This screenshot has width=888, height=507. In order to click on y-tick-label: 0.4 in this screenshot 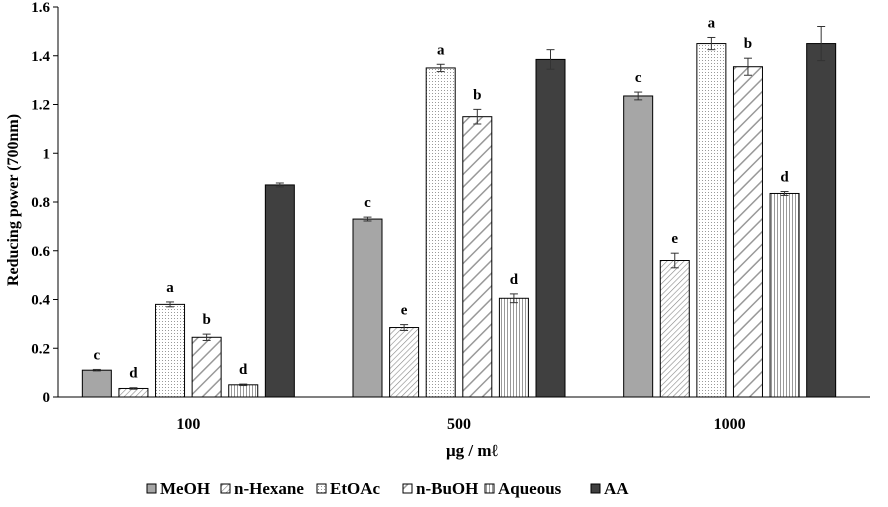, I will do `click(40, 301)`.